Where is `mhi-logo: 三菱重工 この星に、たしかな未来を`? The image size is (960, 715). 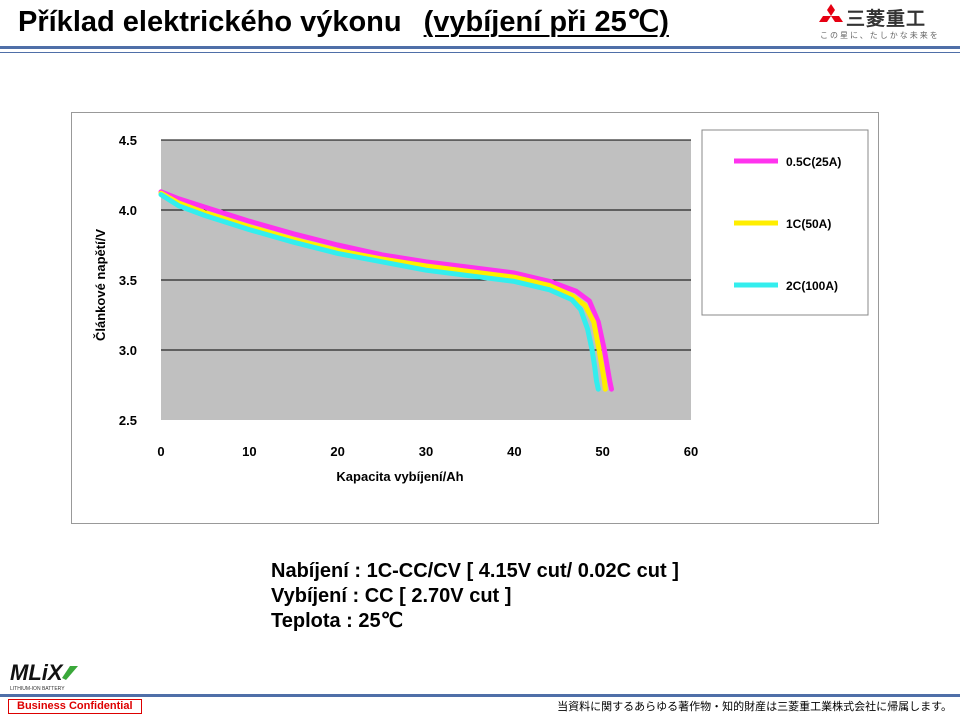 mhi-logo: 三菱重工 この星に、たしかな未来を is located at coordinates (883, 24).